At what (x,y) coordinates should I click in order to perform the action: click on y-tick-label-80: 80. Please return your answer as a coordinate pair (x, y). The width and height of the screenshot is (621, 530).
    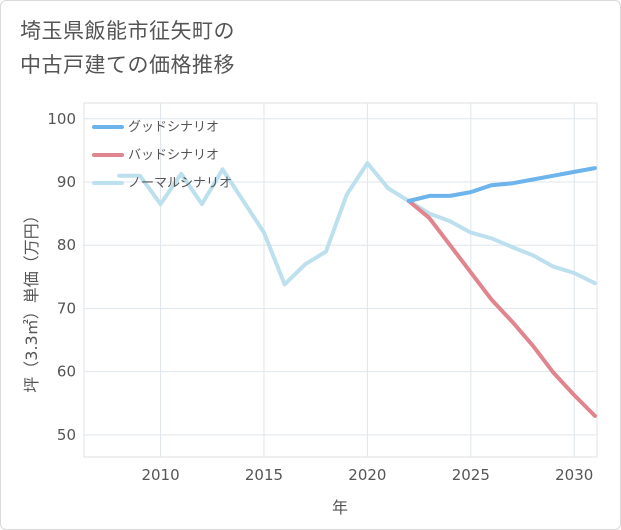
    Looking at the image, I should click on (66, 245).